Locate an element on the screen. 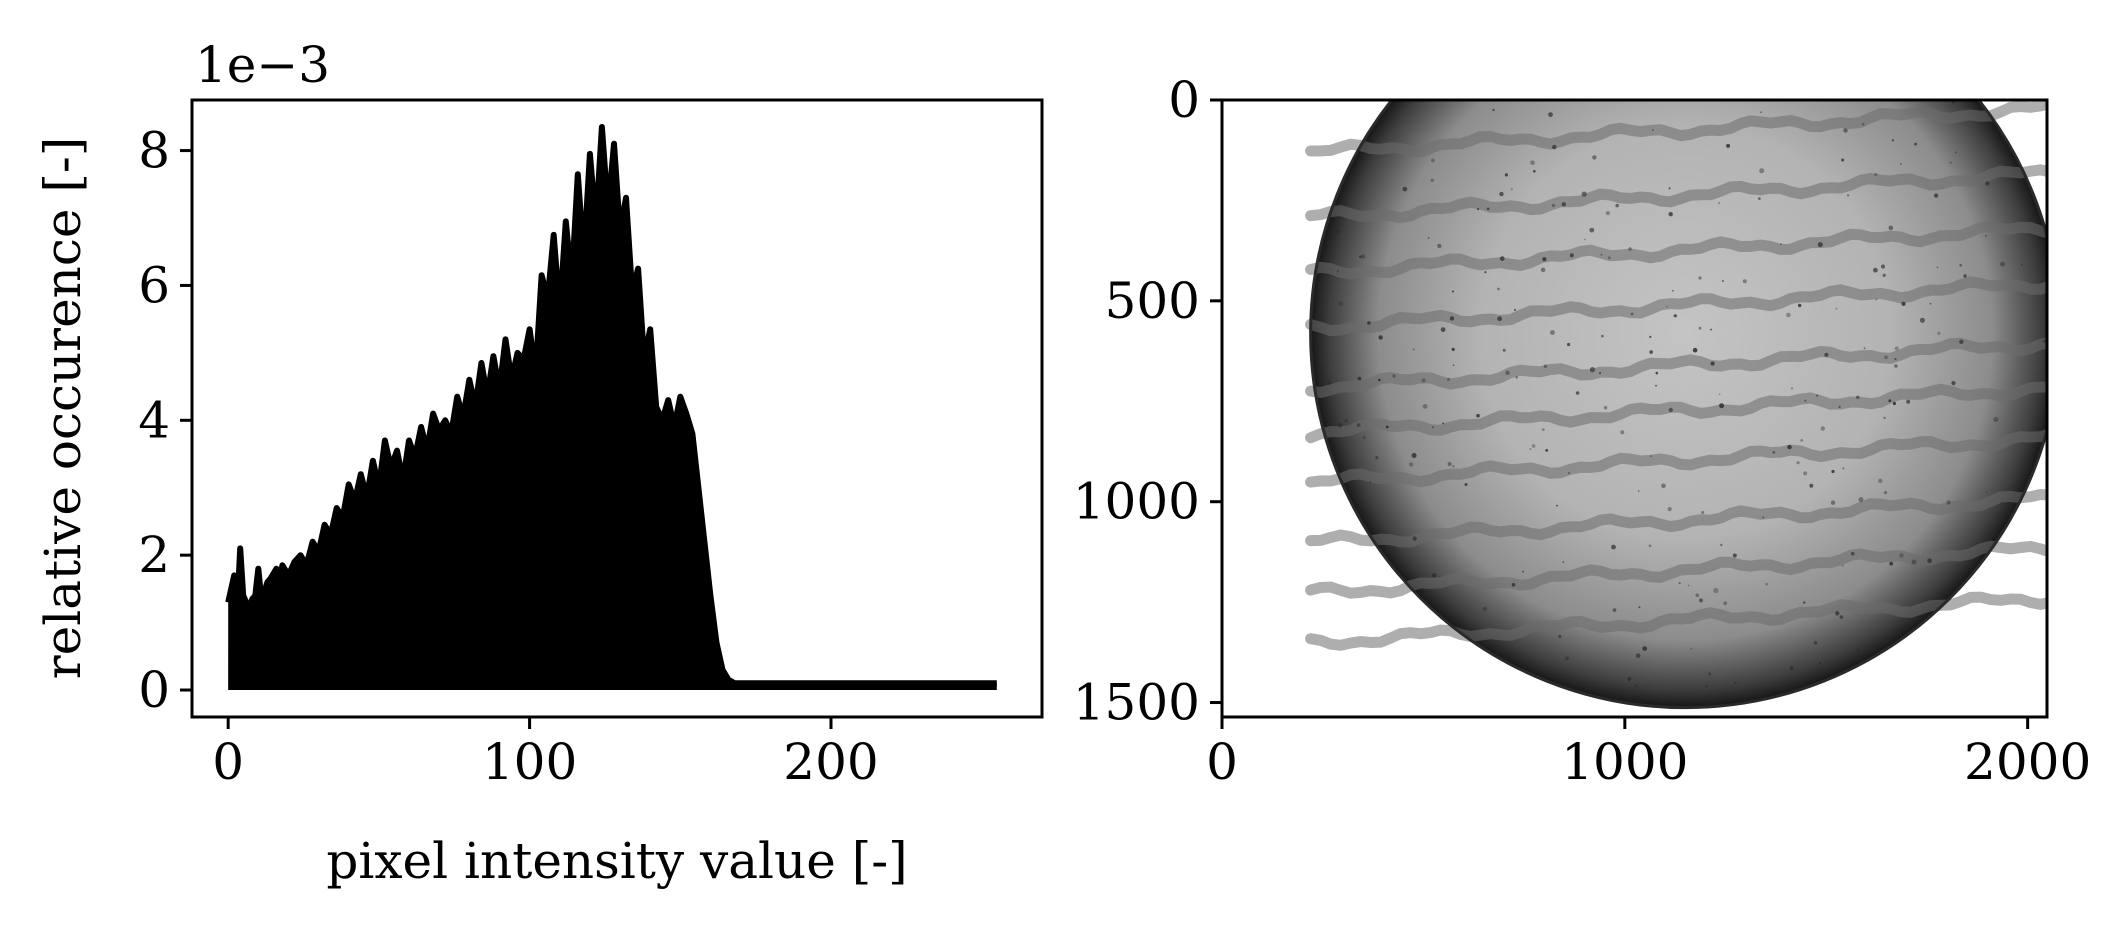 The width and height of the screenshot is (2125, 926). histogram-x-ticks: 0 100 200 is located at coordinates (545, 754).